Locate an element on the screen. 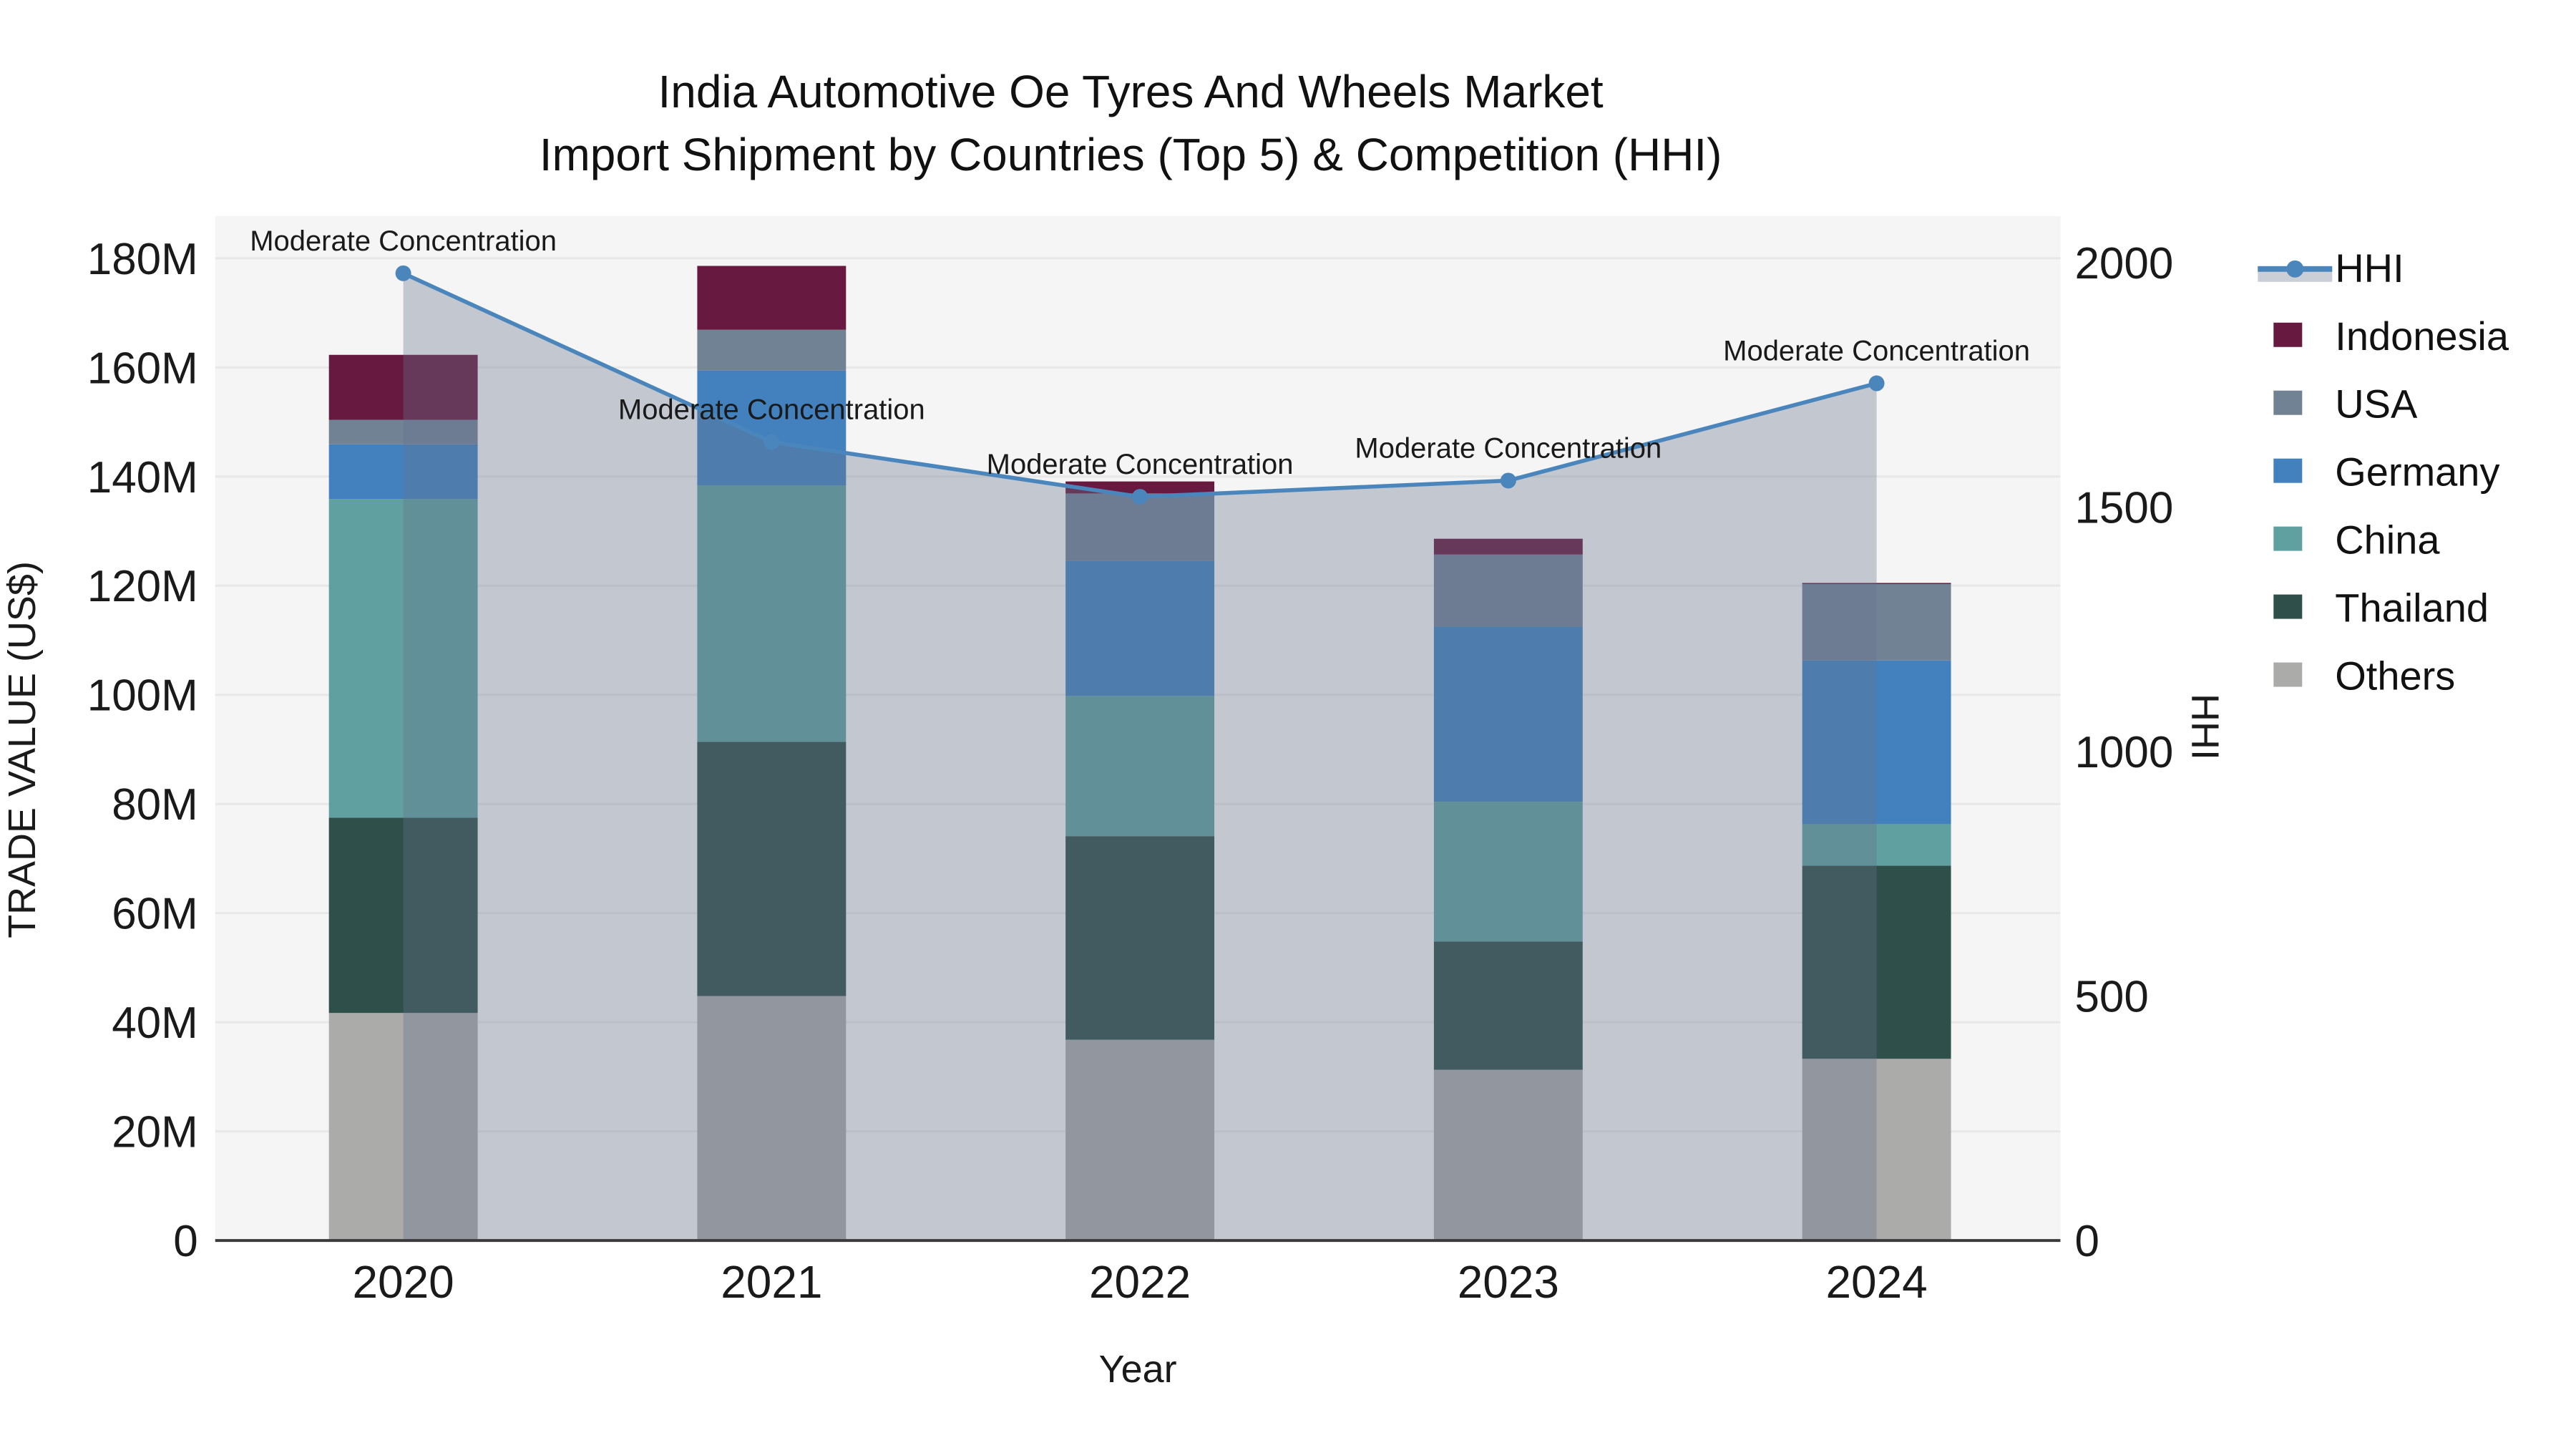 The width and height of the screenshot is (2576, 1453). y-left-tick-180M: 180M is located at coordinates (142, 259).